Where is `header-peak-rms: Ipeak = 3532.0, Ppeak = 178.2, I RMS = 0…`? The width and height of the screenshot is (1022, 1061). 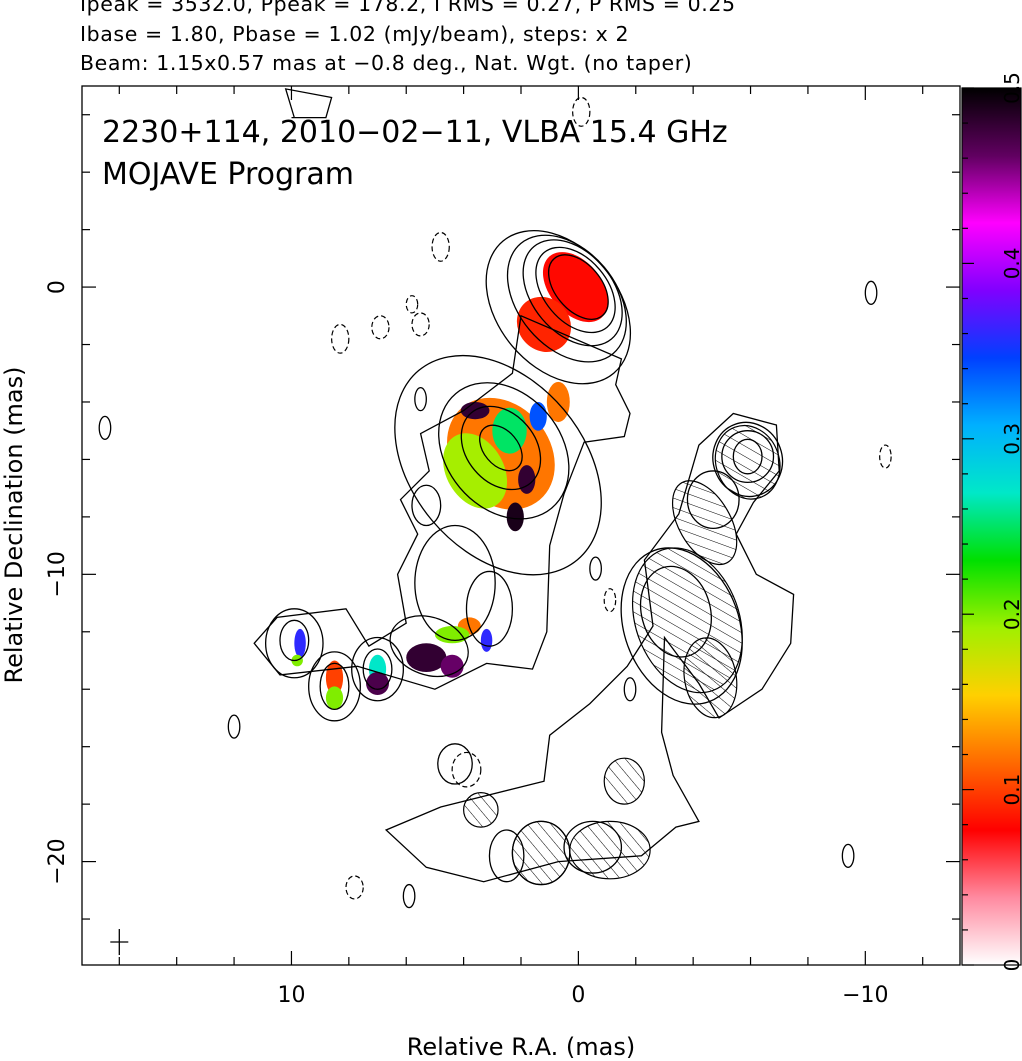 header-peak-rms: Ipeak = 3532.0, Ppeak = 178.2, I RMS = 0… is located at coordinates (408, 8).